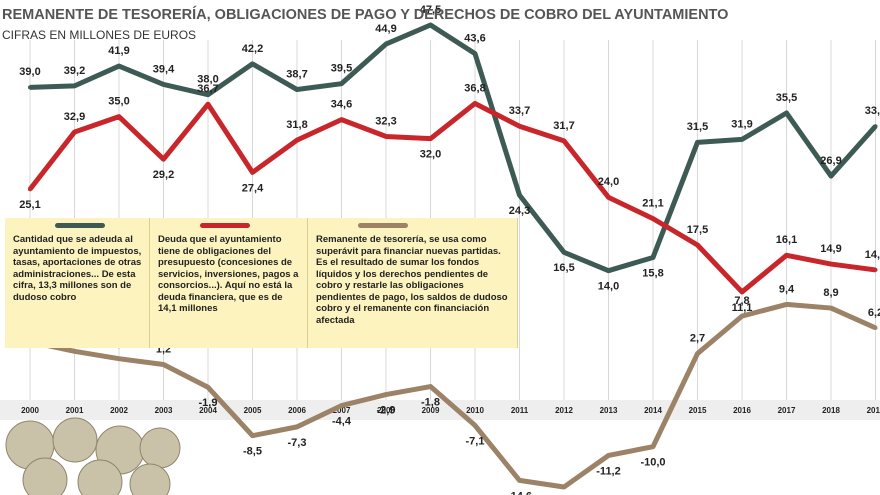 The width and height of the screenshot is (880, 495). What do you see at coordinates (608, 471) in the screenshot?
I see `data-label: -11,2` at bounding box center [608, 471].